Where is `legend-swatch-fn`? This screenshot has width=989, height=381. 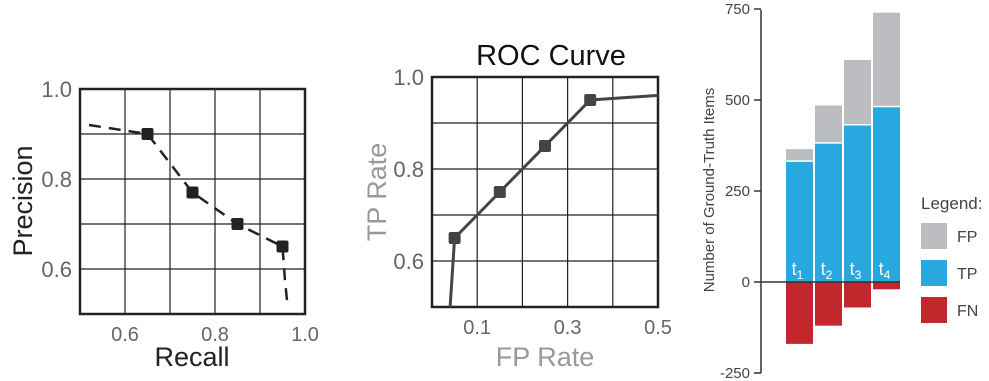
legend-swatch-fn is located at coordinates (934, 310).